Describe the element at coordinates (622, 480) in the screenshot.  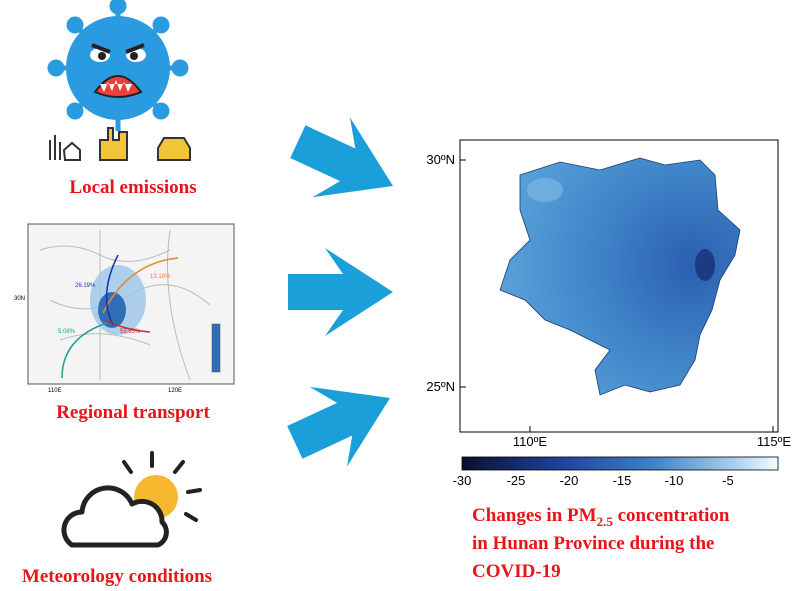
I see `colorbar-tick: -15` at that location.